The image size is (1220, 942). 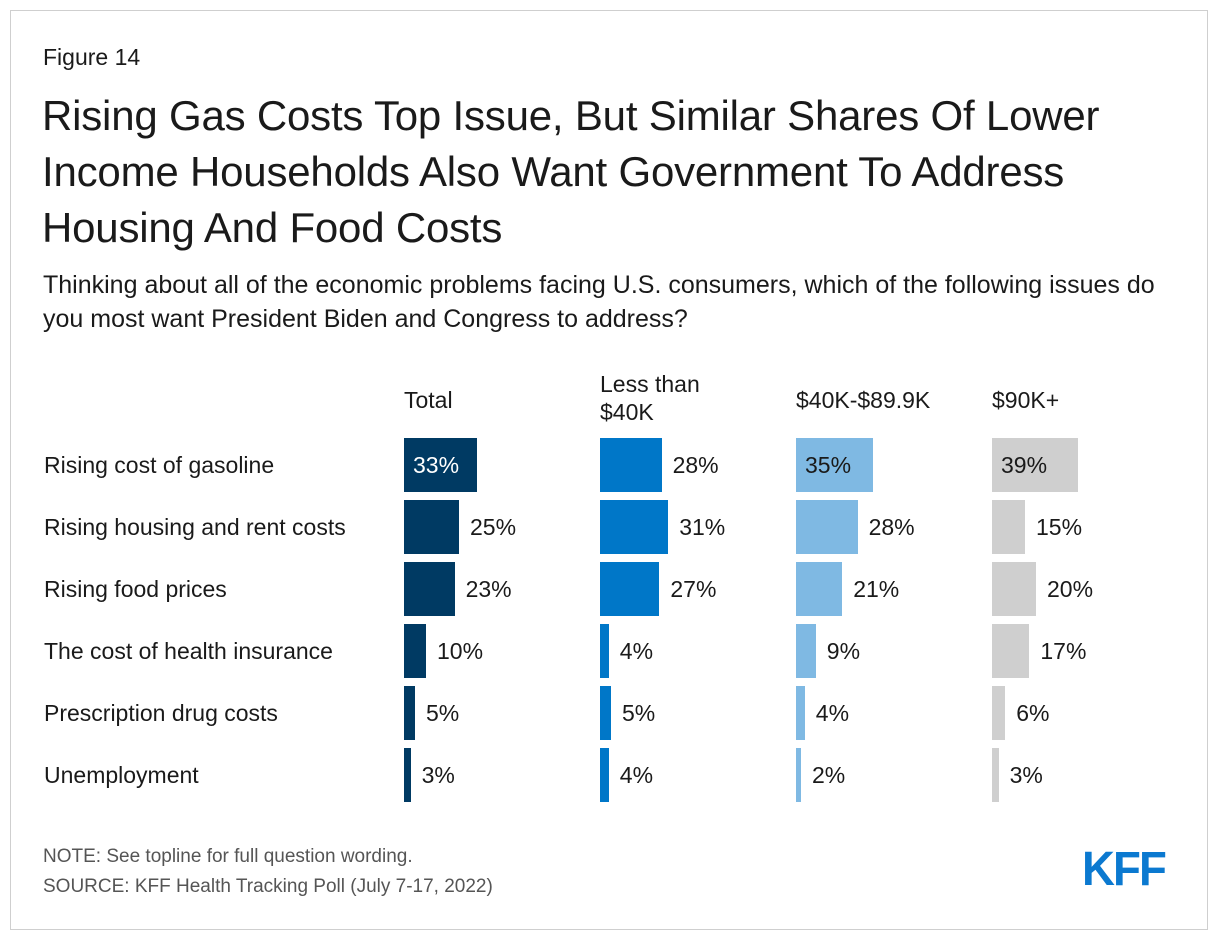 What do you see at coordinates (135, 589) in the screenshot?
I see `category-label: Rising food prices` at bounding box center [135, 589].